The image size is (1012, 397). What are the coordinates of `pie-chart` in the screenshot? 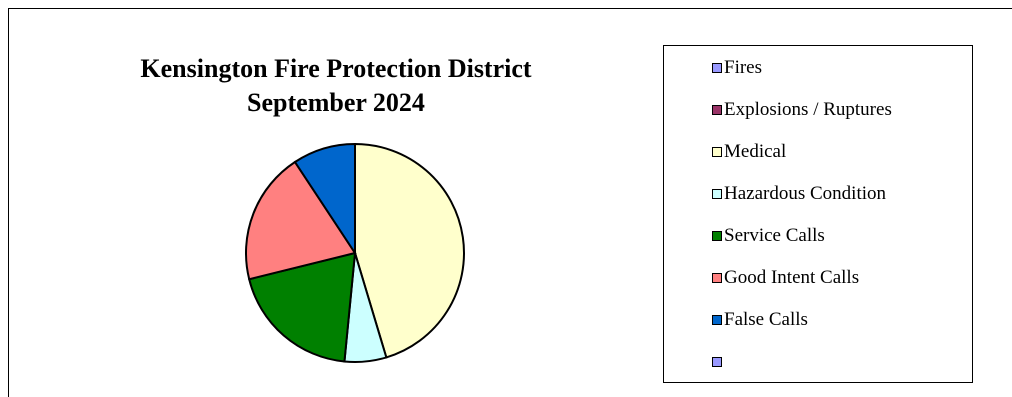 It's located at (355, 252).